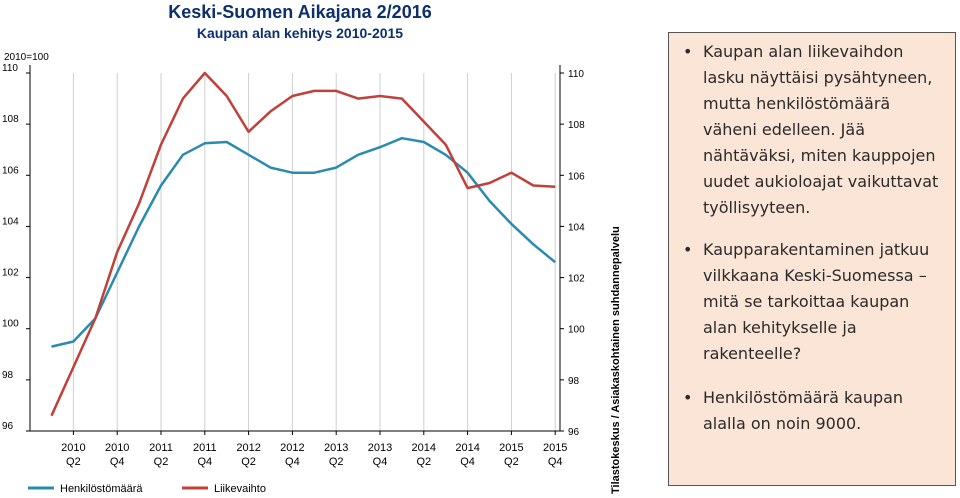 The image size is (960, 498). I want to click on y-tick-label-right: 100, so click(576, 330).